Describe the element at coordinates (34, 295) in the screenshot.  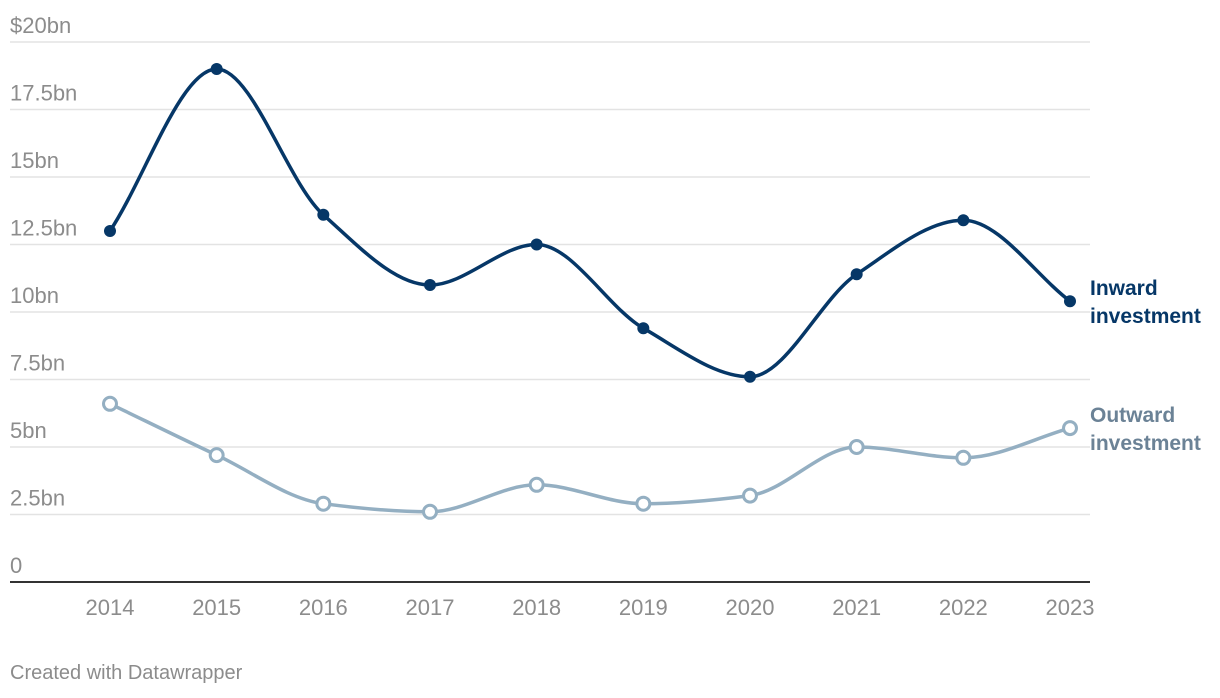
I see `y-tick-label: 10bn` at that location.